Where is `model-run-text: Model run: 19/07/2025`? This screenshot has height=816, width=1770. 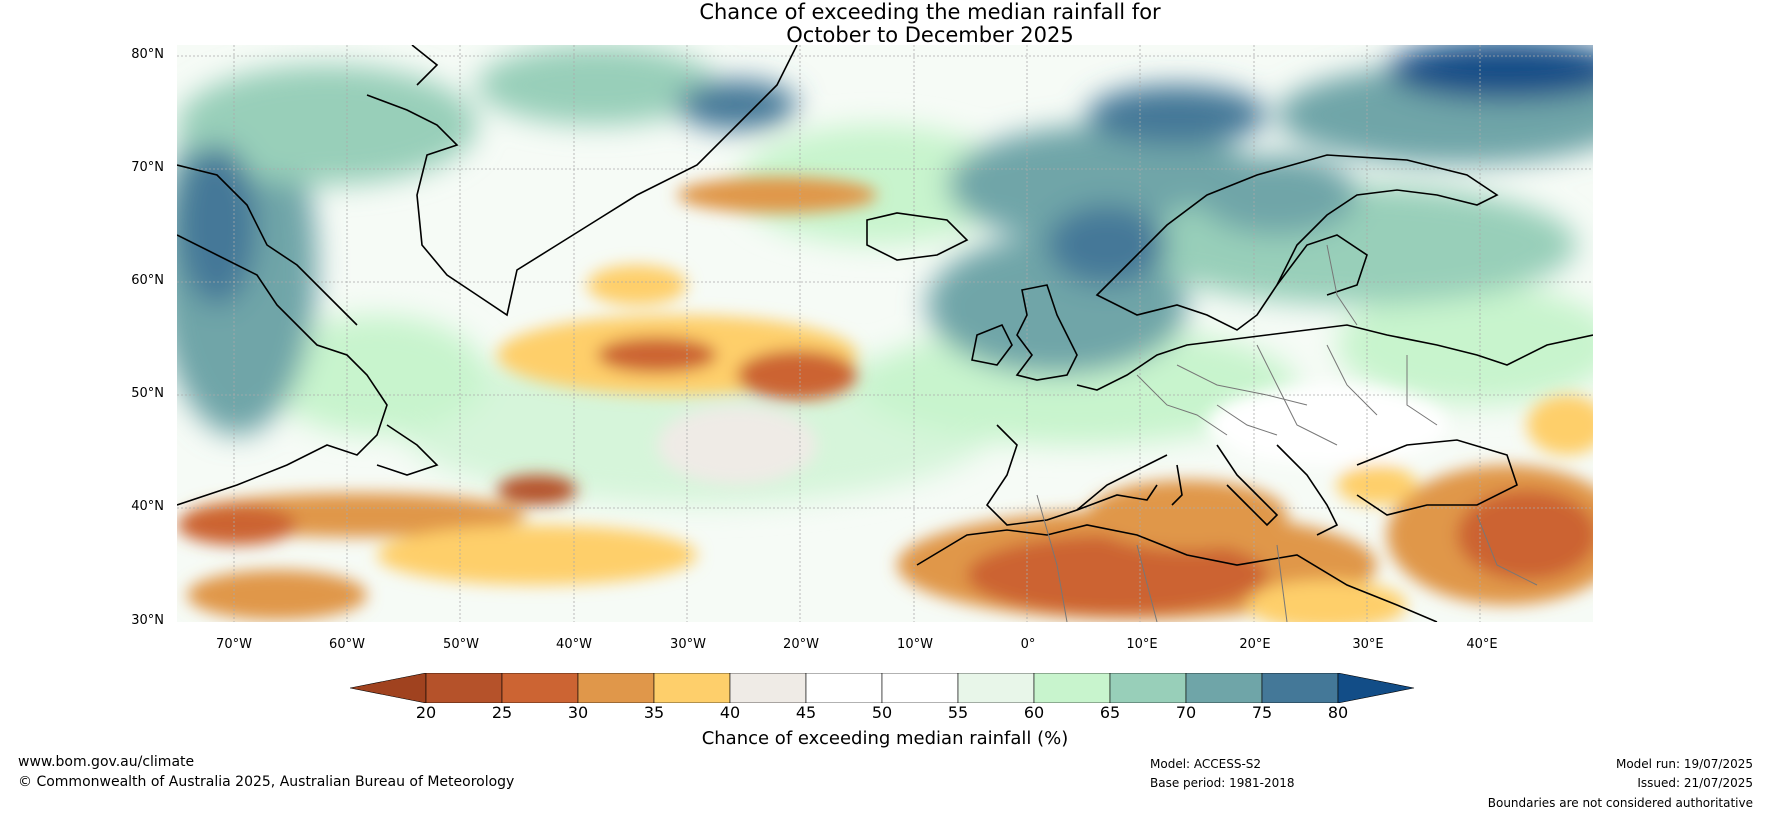
model-run-text: Model run: 19/07/2025 is located at coordinates (1684, 764).